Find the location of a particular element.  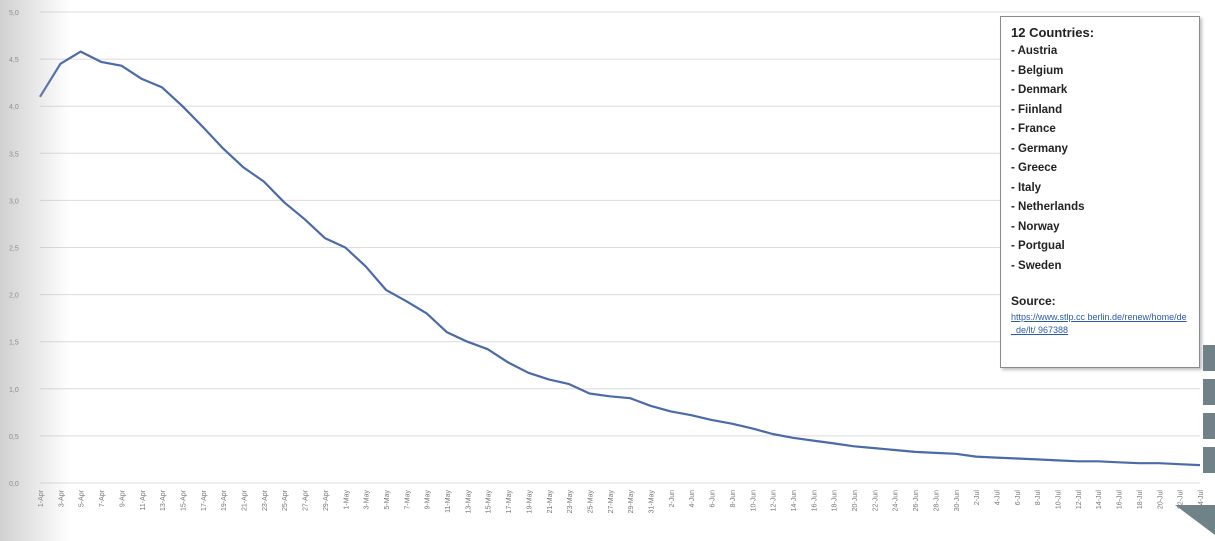

x-tick-label: 23-Apr is located at coordinates (265, 500).